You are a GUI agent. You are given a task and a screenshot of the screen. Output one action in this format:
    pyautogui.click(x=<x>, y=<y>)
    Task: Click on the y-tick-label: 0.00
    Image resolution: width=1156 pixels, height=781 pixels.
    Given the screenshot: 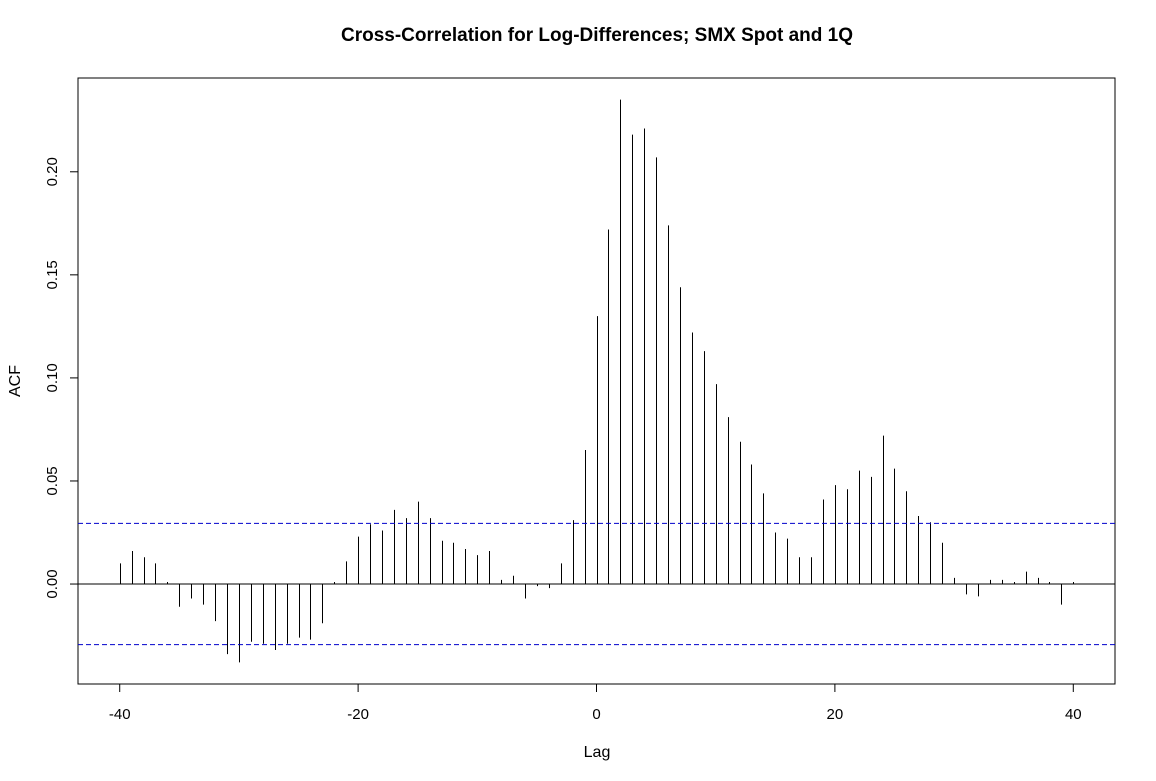 What is the action you would take?
    pyautogui.click(x=52, y=583)
    